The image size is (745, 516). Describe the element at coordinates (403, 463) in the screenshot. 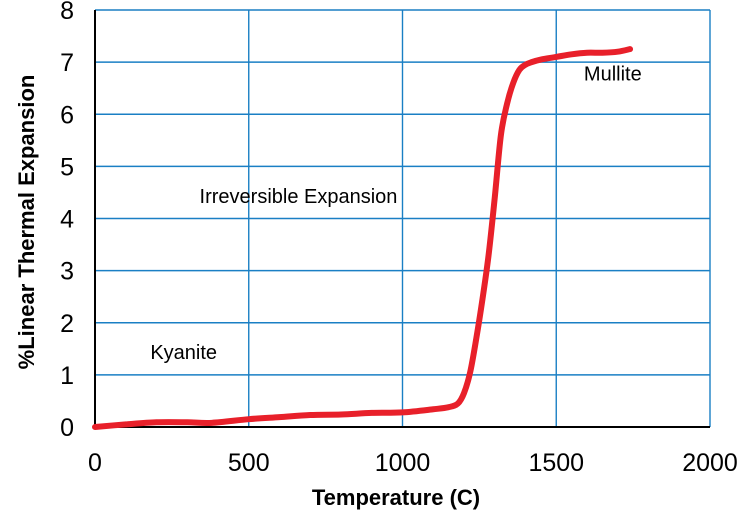

I see `x-tick-label-2: 1000` at that location.